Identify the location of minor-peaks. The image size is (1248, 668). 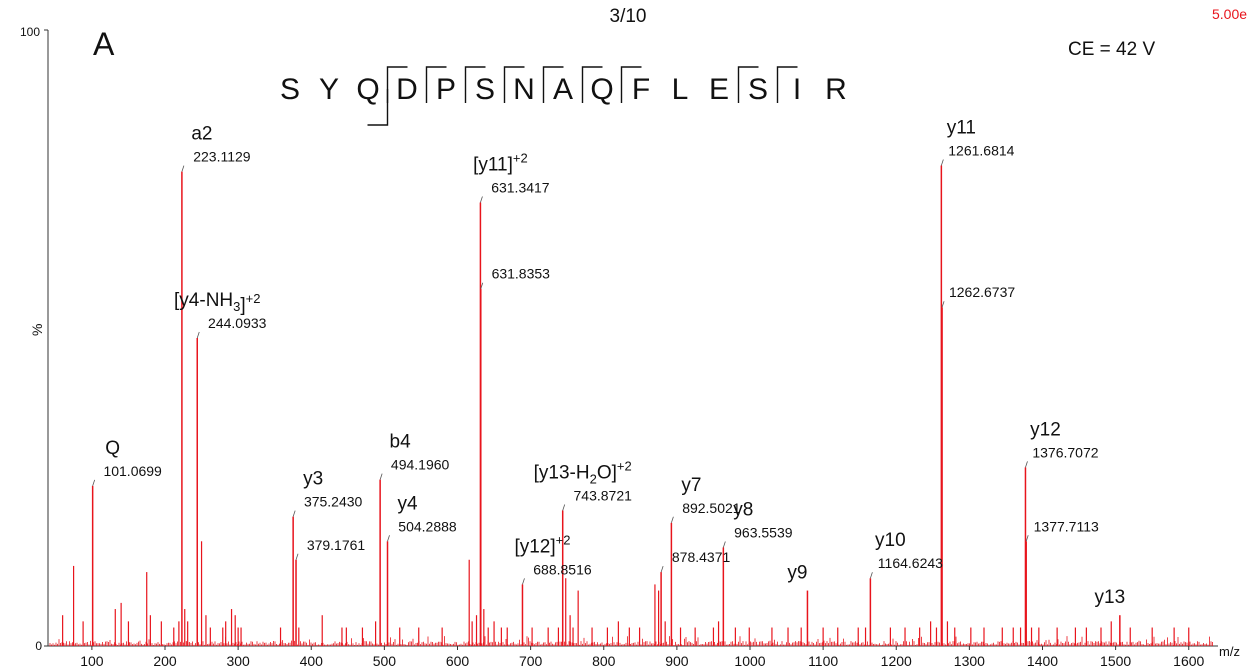
(626, 593).